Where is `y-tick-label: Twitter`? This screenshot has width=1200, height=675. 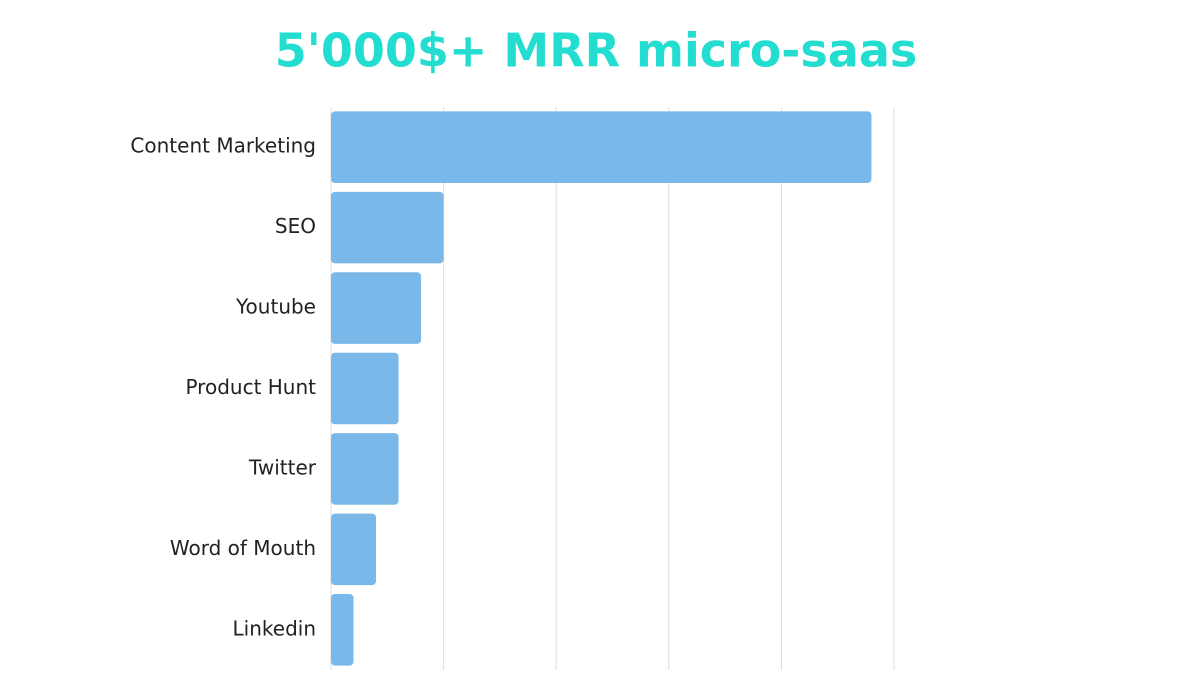
y-tick-label: Twitter is located at coordinates (282, 467).